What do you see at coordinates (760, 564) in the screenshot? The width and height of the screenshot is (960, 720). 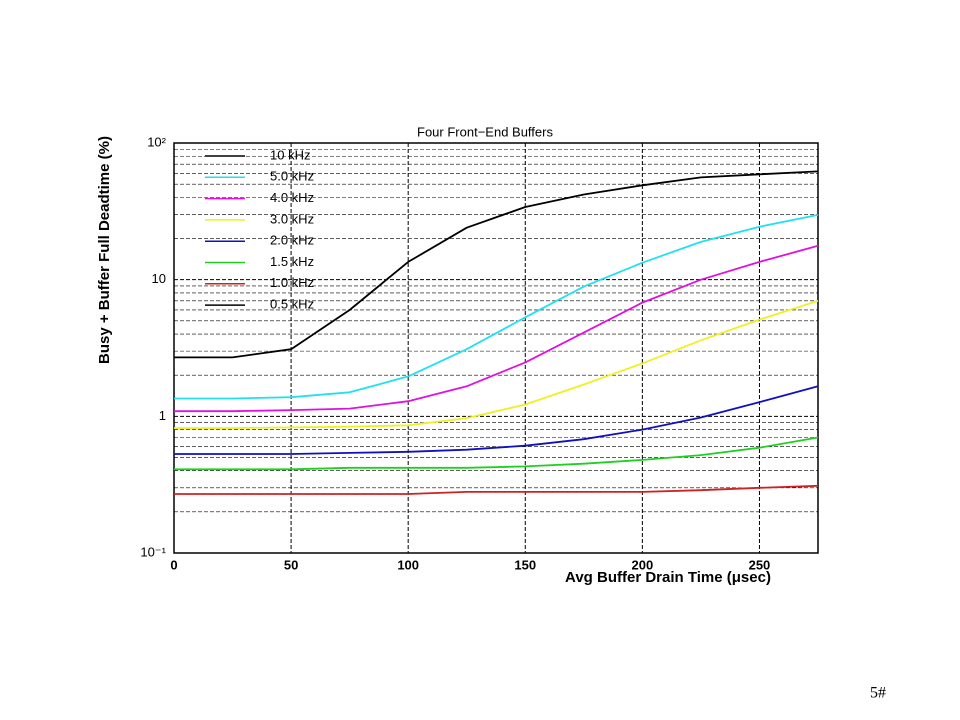 I see `x-tick-label: 250` at bounding box center [760, 564].